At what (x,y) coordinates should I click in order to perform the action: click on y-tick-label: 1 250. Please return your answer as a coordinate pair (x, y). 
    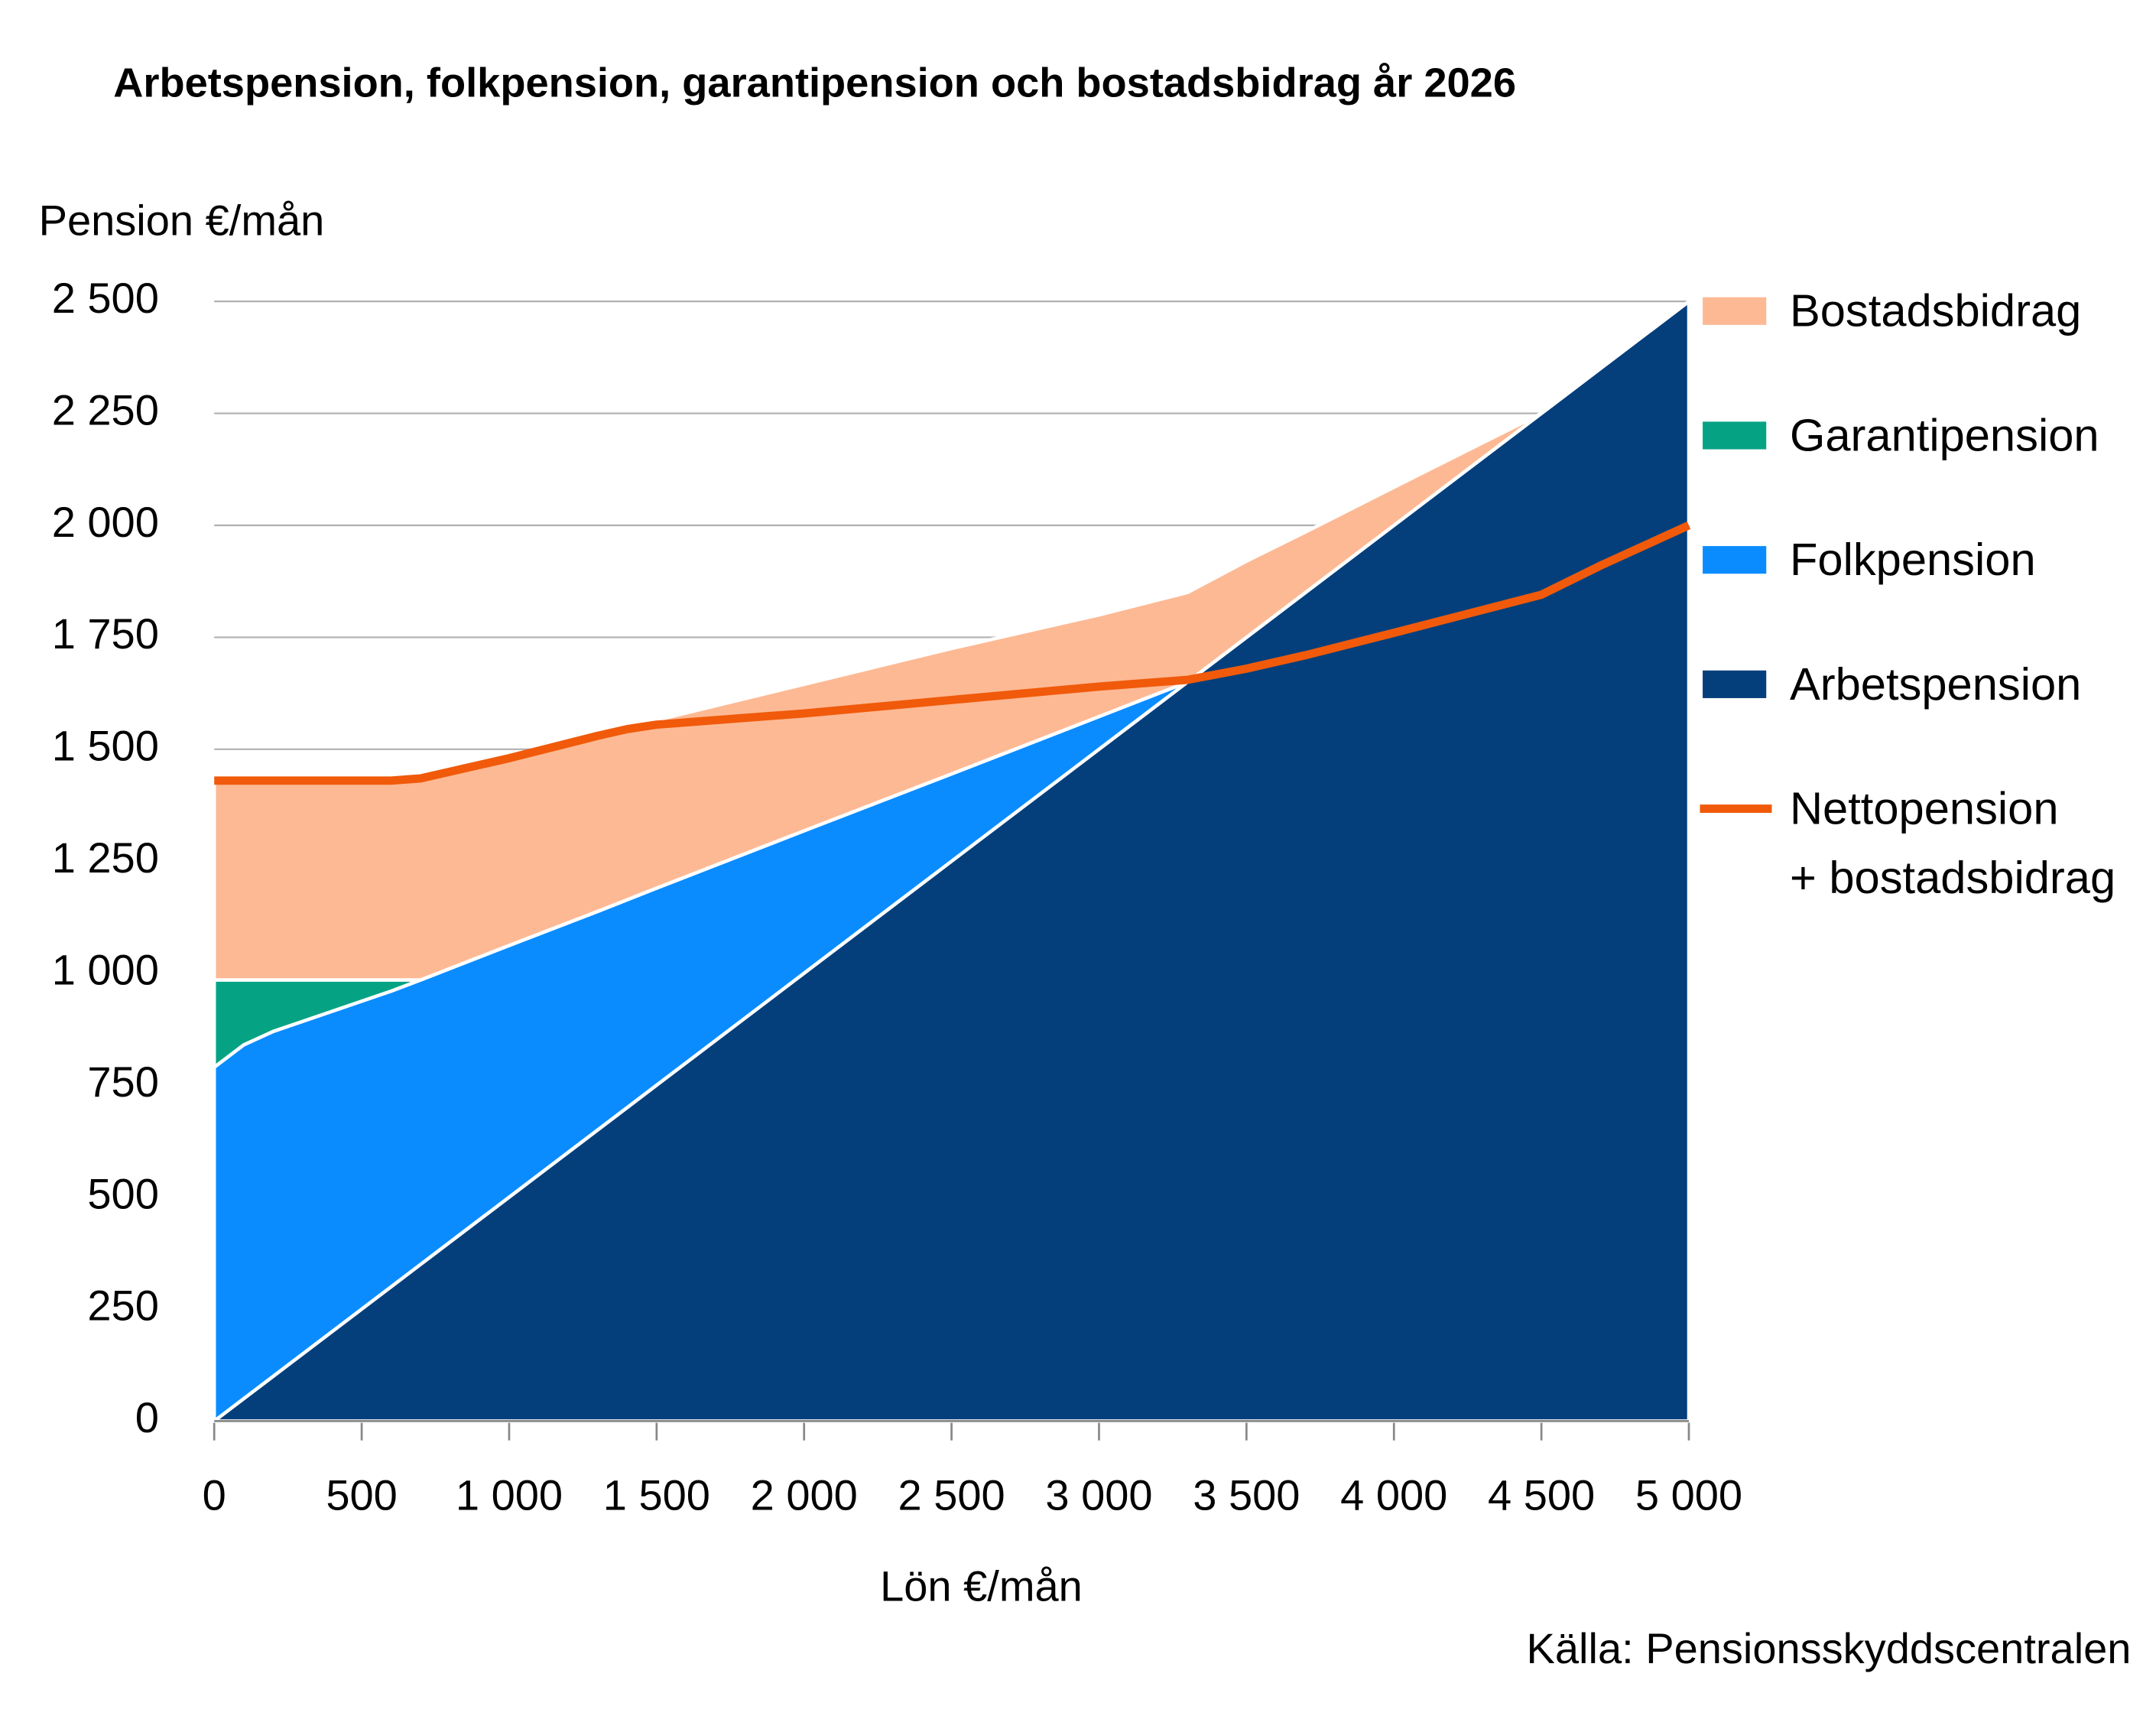
    Looking at the image, I should click on (106, 858).